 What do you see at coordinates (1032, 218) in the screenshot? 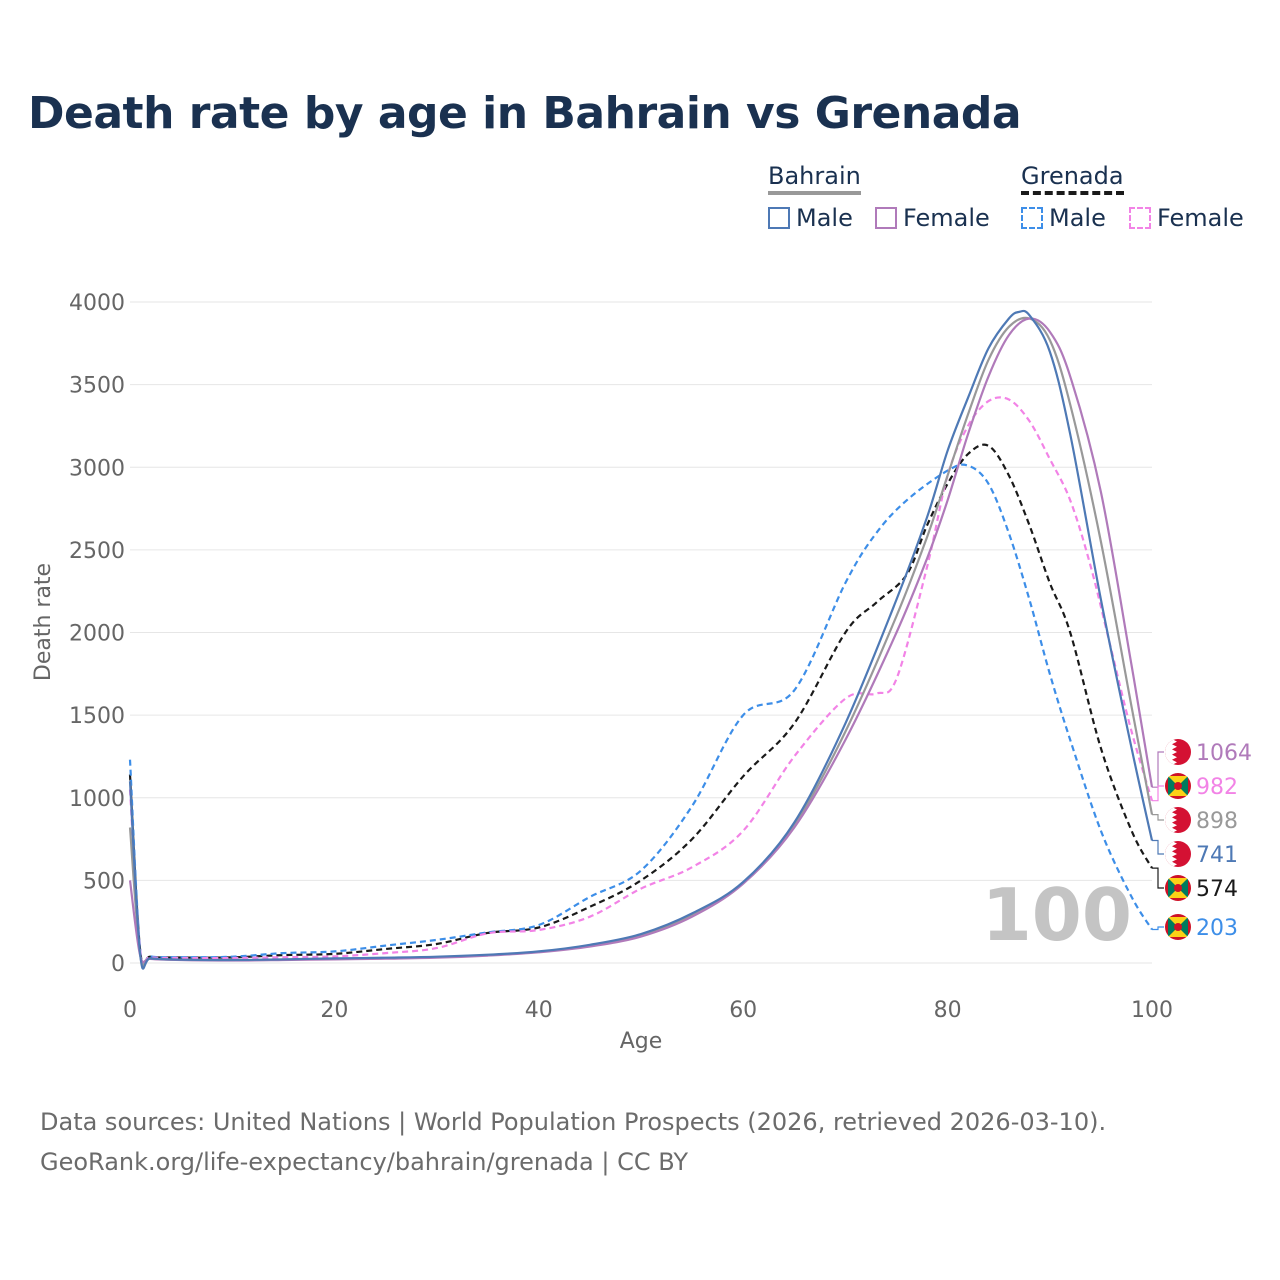
I see `legend-swatch-grenada-male` at bounding box center [1032, 218].